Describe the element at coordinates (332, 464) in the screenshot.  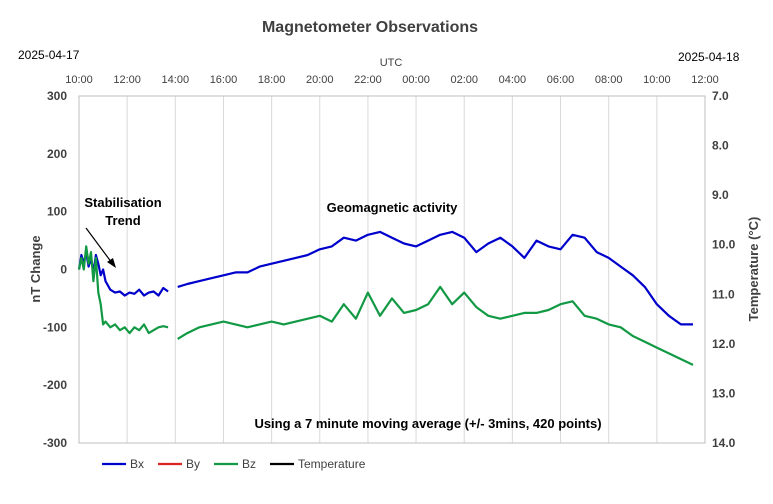
I see `legend-label-temperature: Temperature` at that location.